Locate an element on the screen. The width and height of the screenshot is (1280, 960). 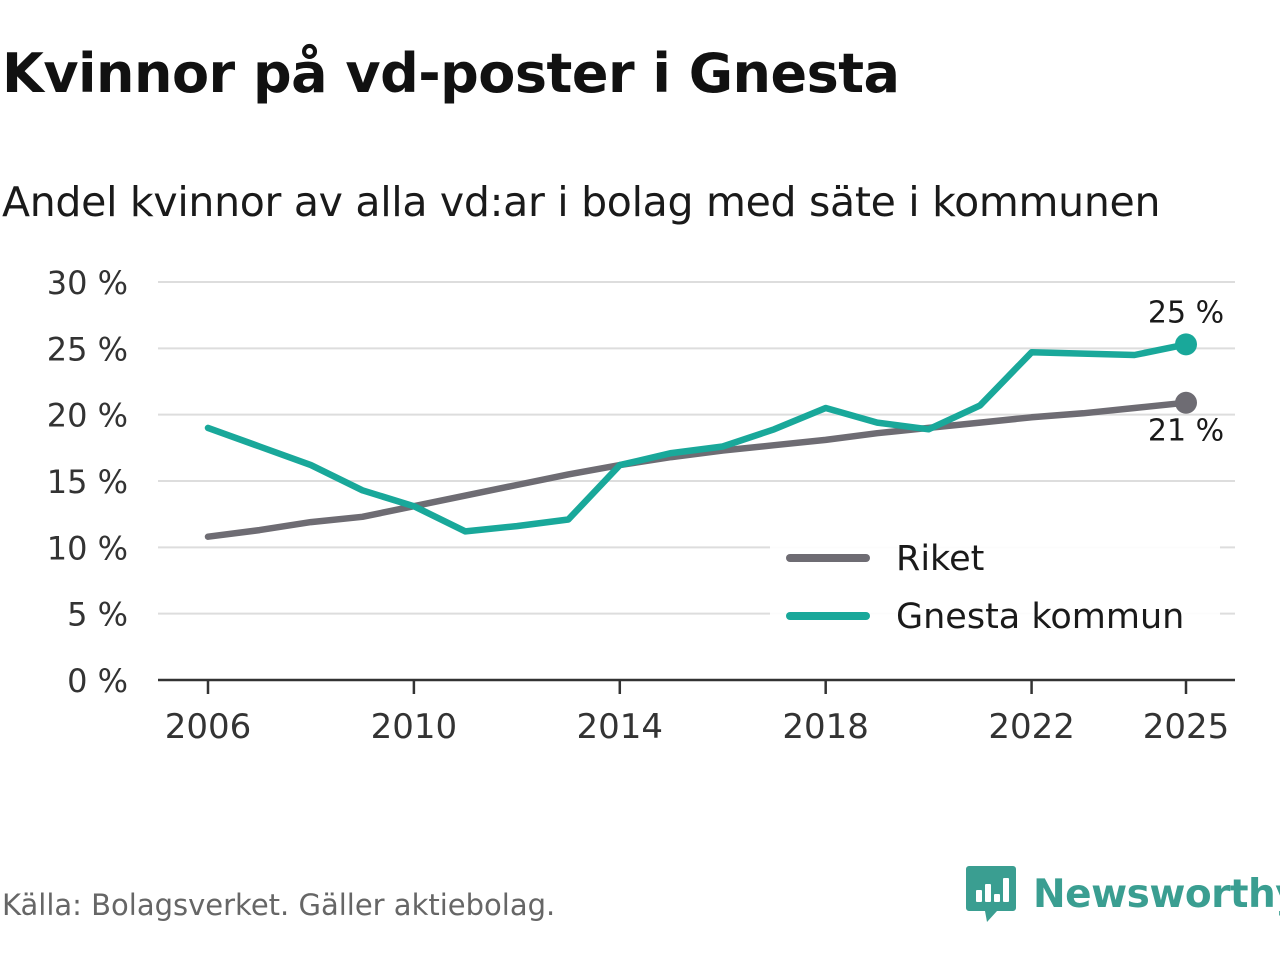
x-tick-label: 2025 is located at coordinates (1186, 727).